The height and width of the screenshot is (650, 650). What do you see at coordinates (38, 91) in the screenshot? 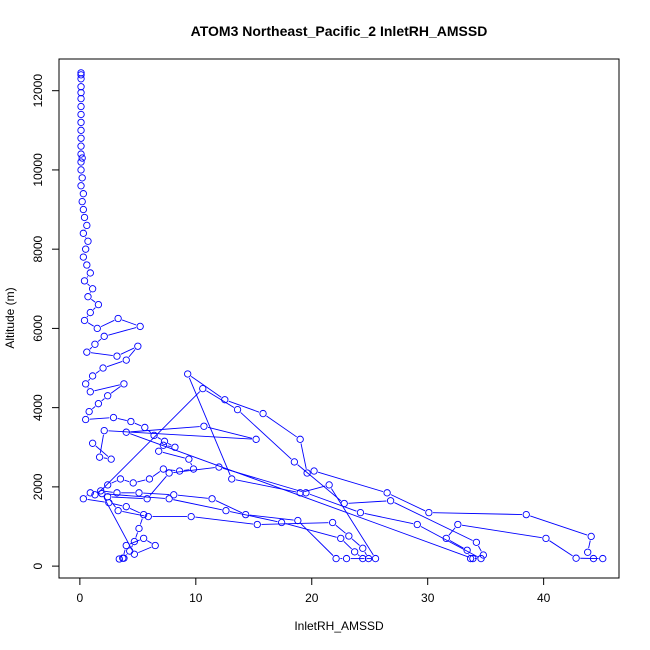
I see `y-tick-label: 12000` at bounding box center [38, 91].